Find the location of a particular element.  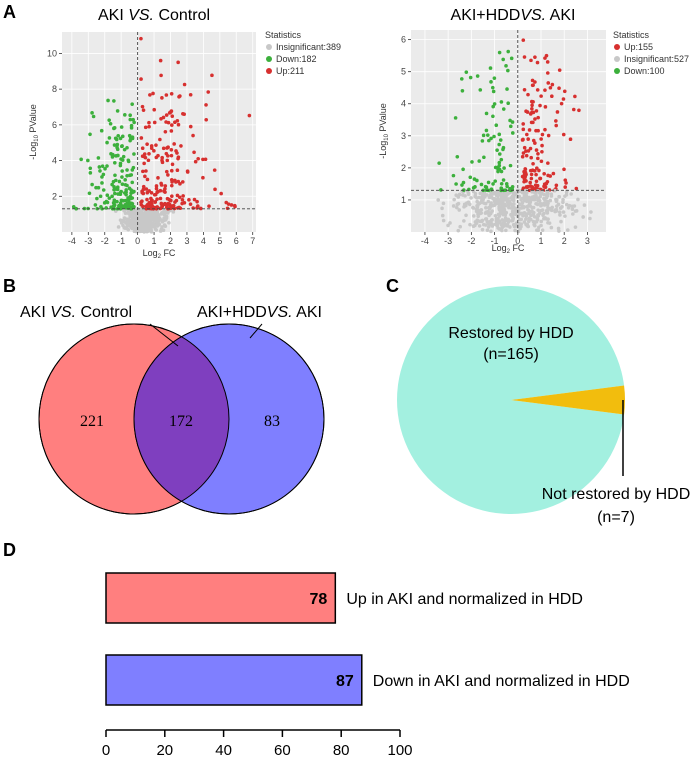

volcano1-title: AKI VS. Control is located at coordinates (154, 15).